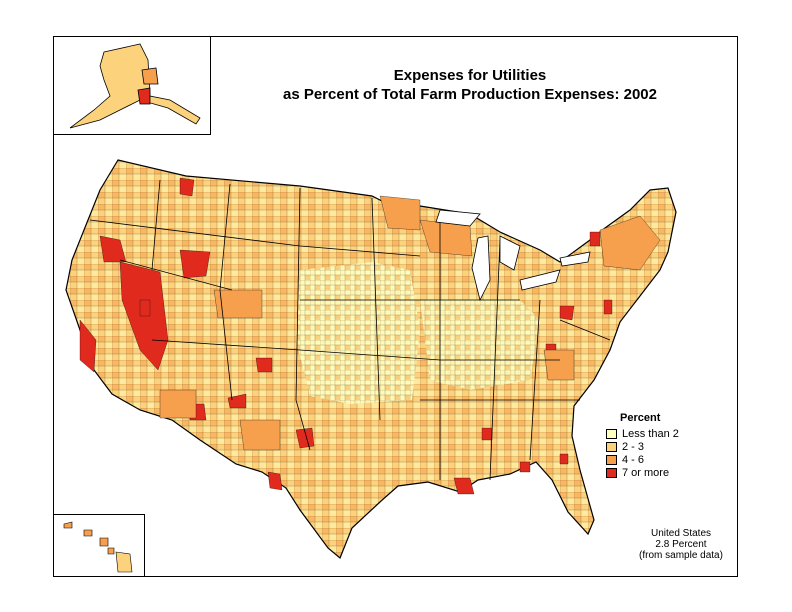 This screenshot has height=612, width=792. What do you see at coordinates (470, 75) in the screenshot?
I see `title-line-1: Expenses for Utilities` at bounding box center [470, 75].